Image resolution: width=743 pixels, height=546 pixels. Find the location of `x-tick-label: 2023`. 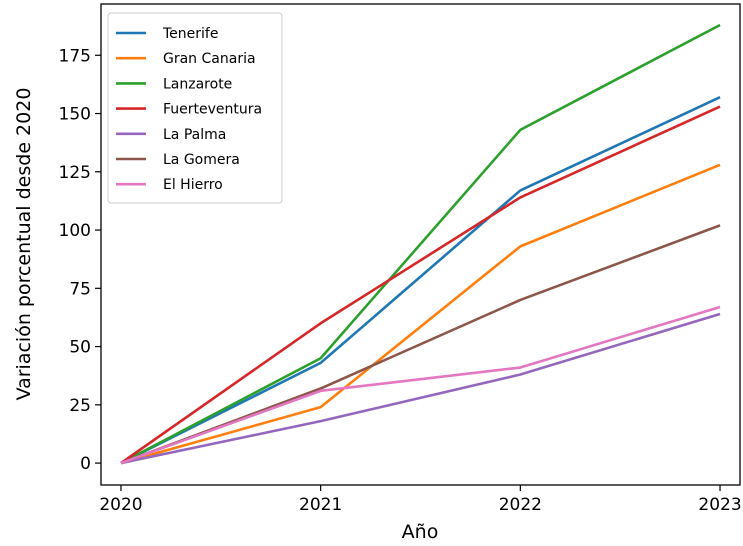

x-tick-label: 2023 is located at coordinates (719, 505).